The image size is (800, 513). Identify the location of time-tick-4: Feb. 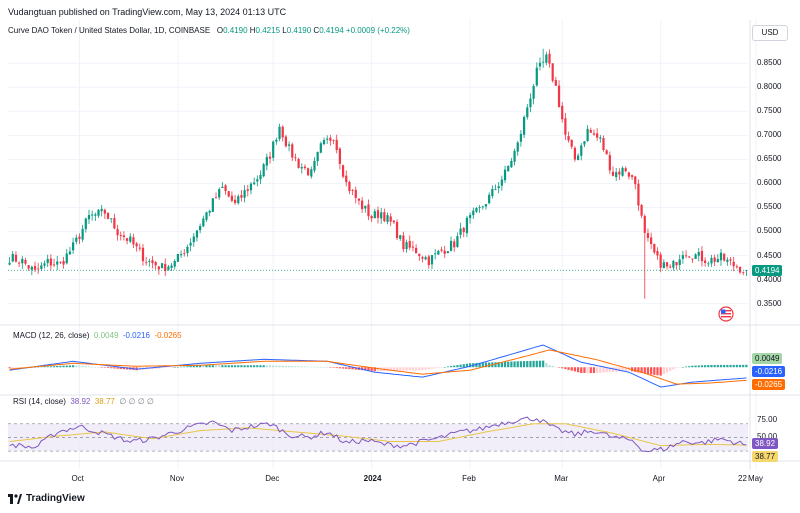
(469, 478).